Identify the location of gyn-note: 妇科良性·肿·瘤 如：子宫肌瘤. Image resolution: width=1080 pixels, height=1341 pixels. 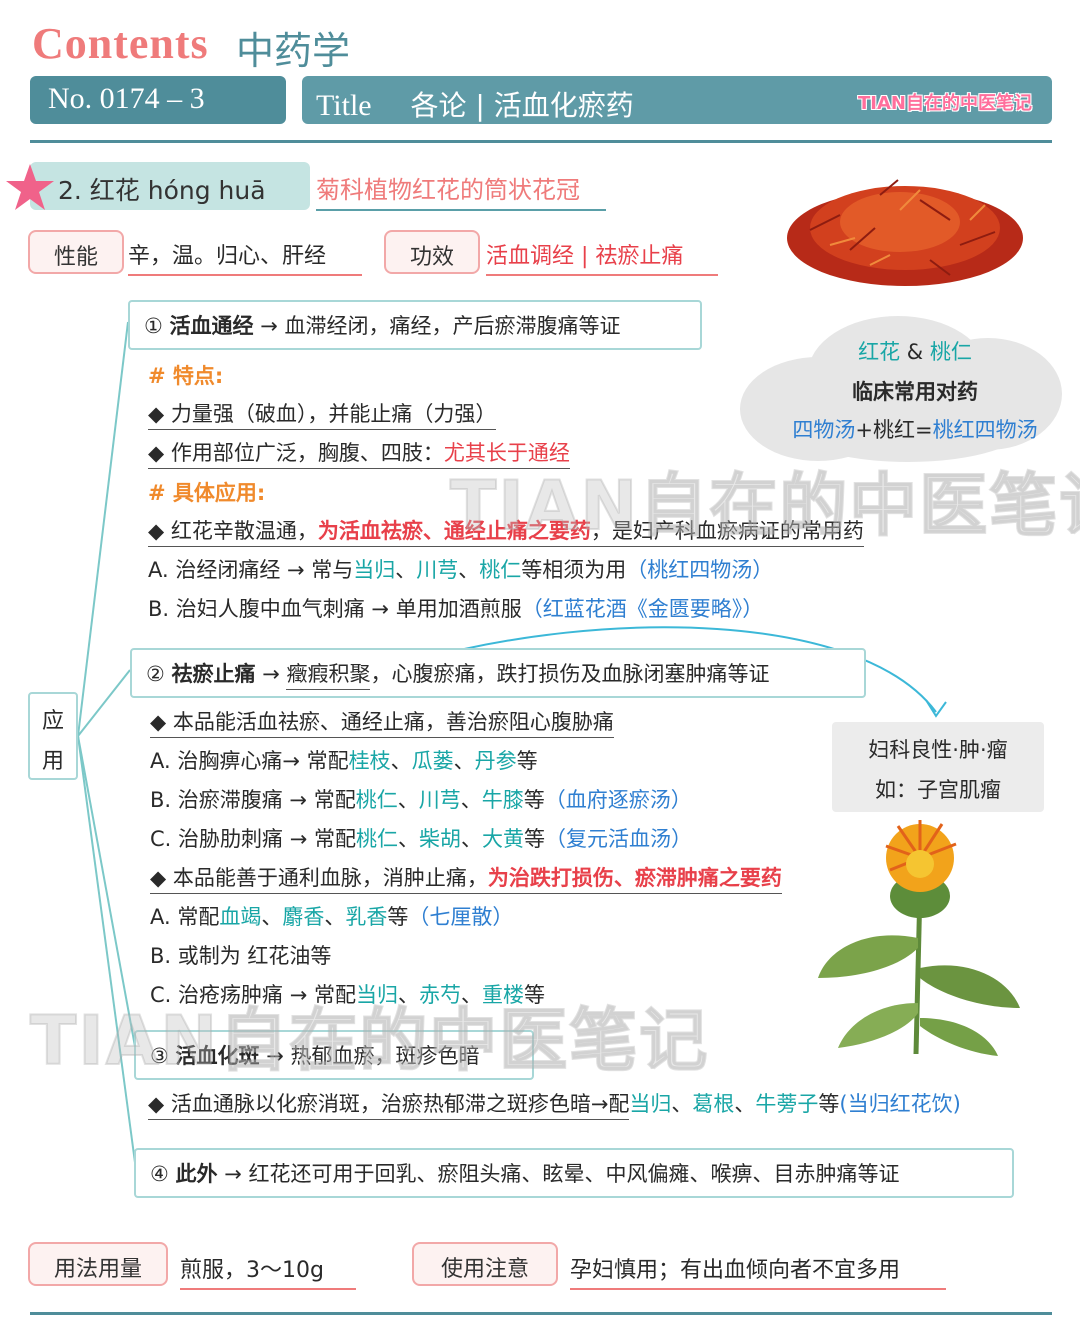
(938, 767).